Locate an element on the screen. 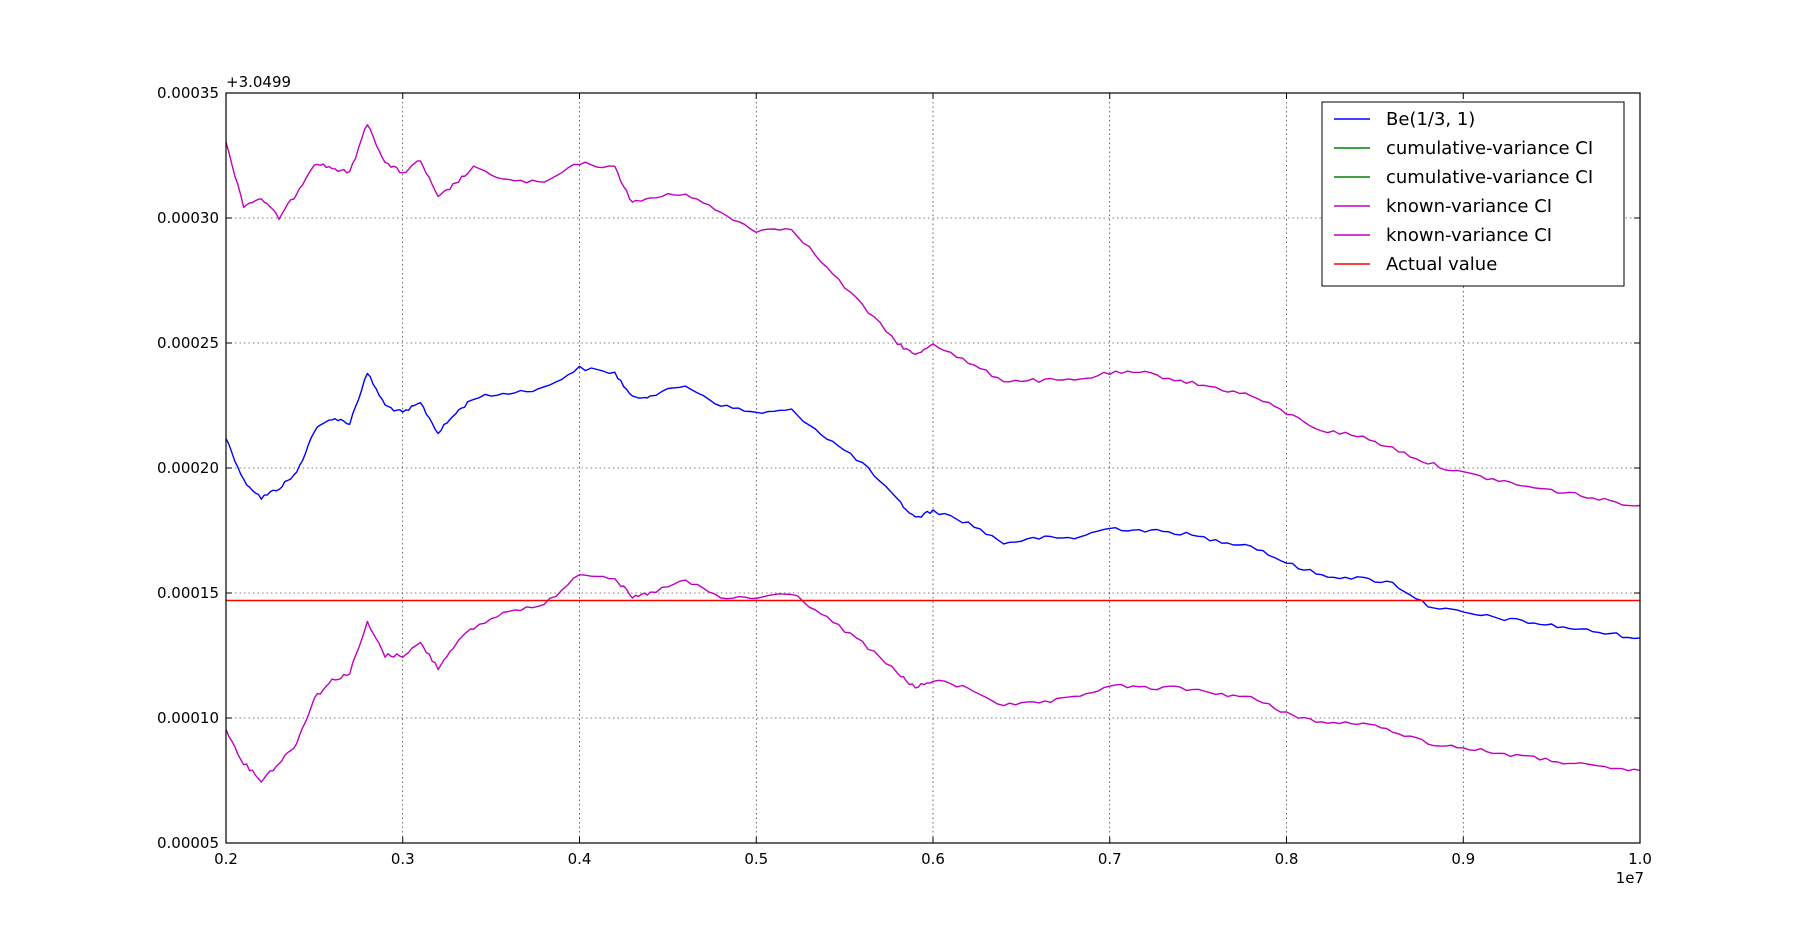 The height and width of the screenshot is (926, 1800). legend-entry: Actual value is located at coordinates (1441, 264).